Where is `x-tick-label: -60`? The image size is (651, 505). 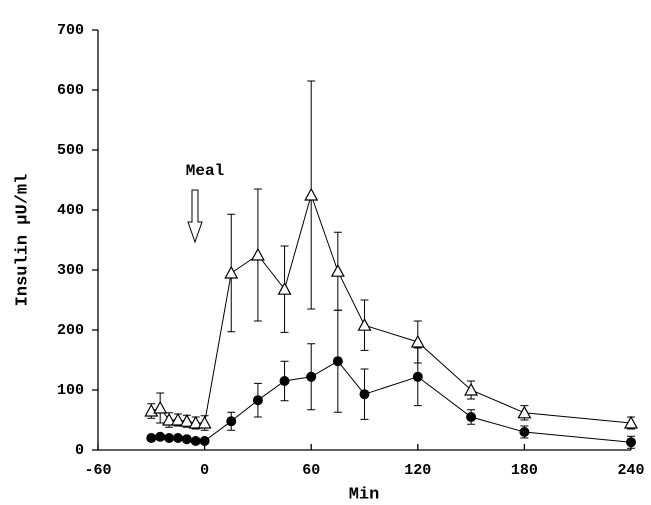
x-tick-label: -60 is located at coordinates (97, 470).